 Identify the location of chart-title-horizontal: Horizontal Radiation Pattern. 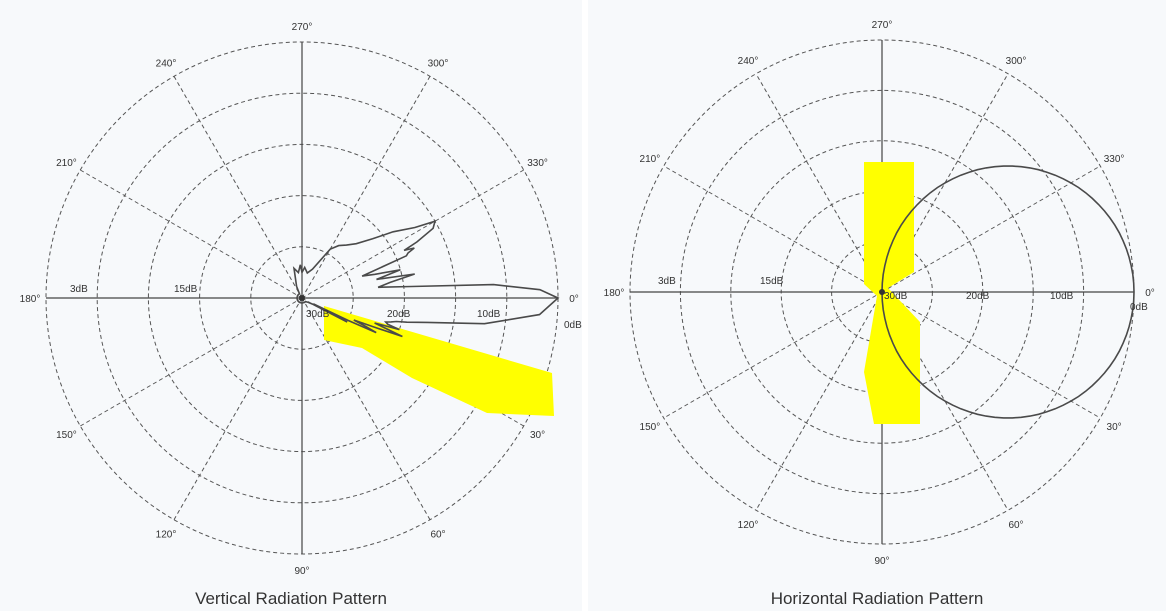
(877, 598).